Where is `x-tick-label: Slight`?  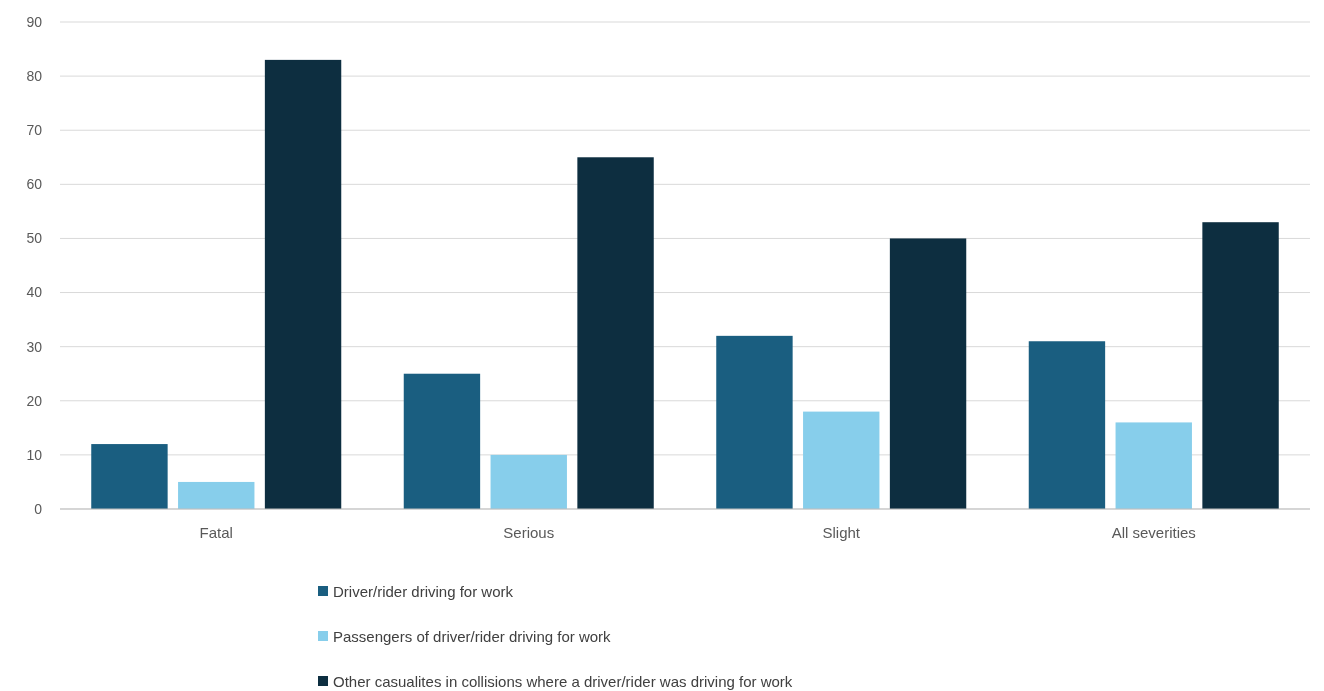
x-tick-label: Slight is located at coordinates (841, 532).